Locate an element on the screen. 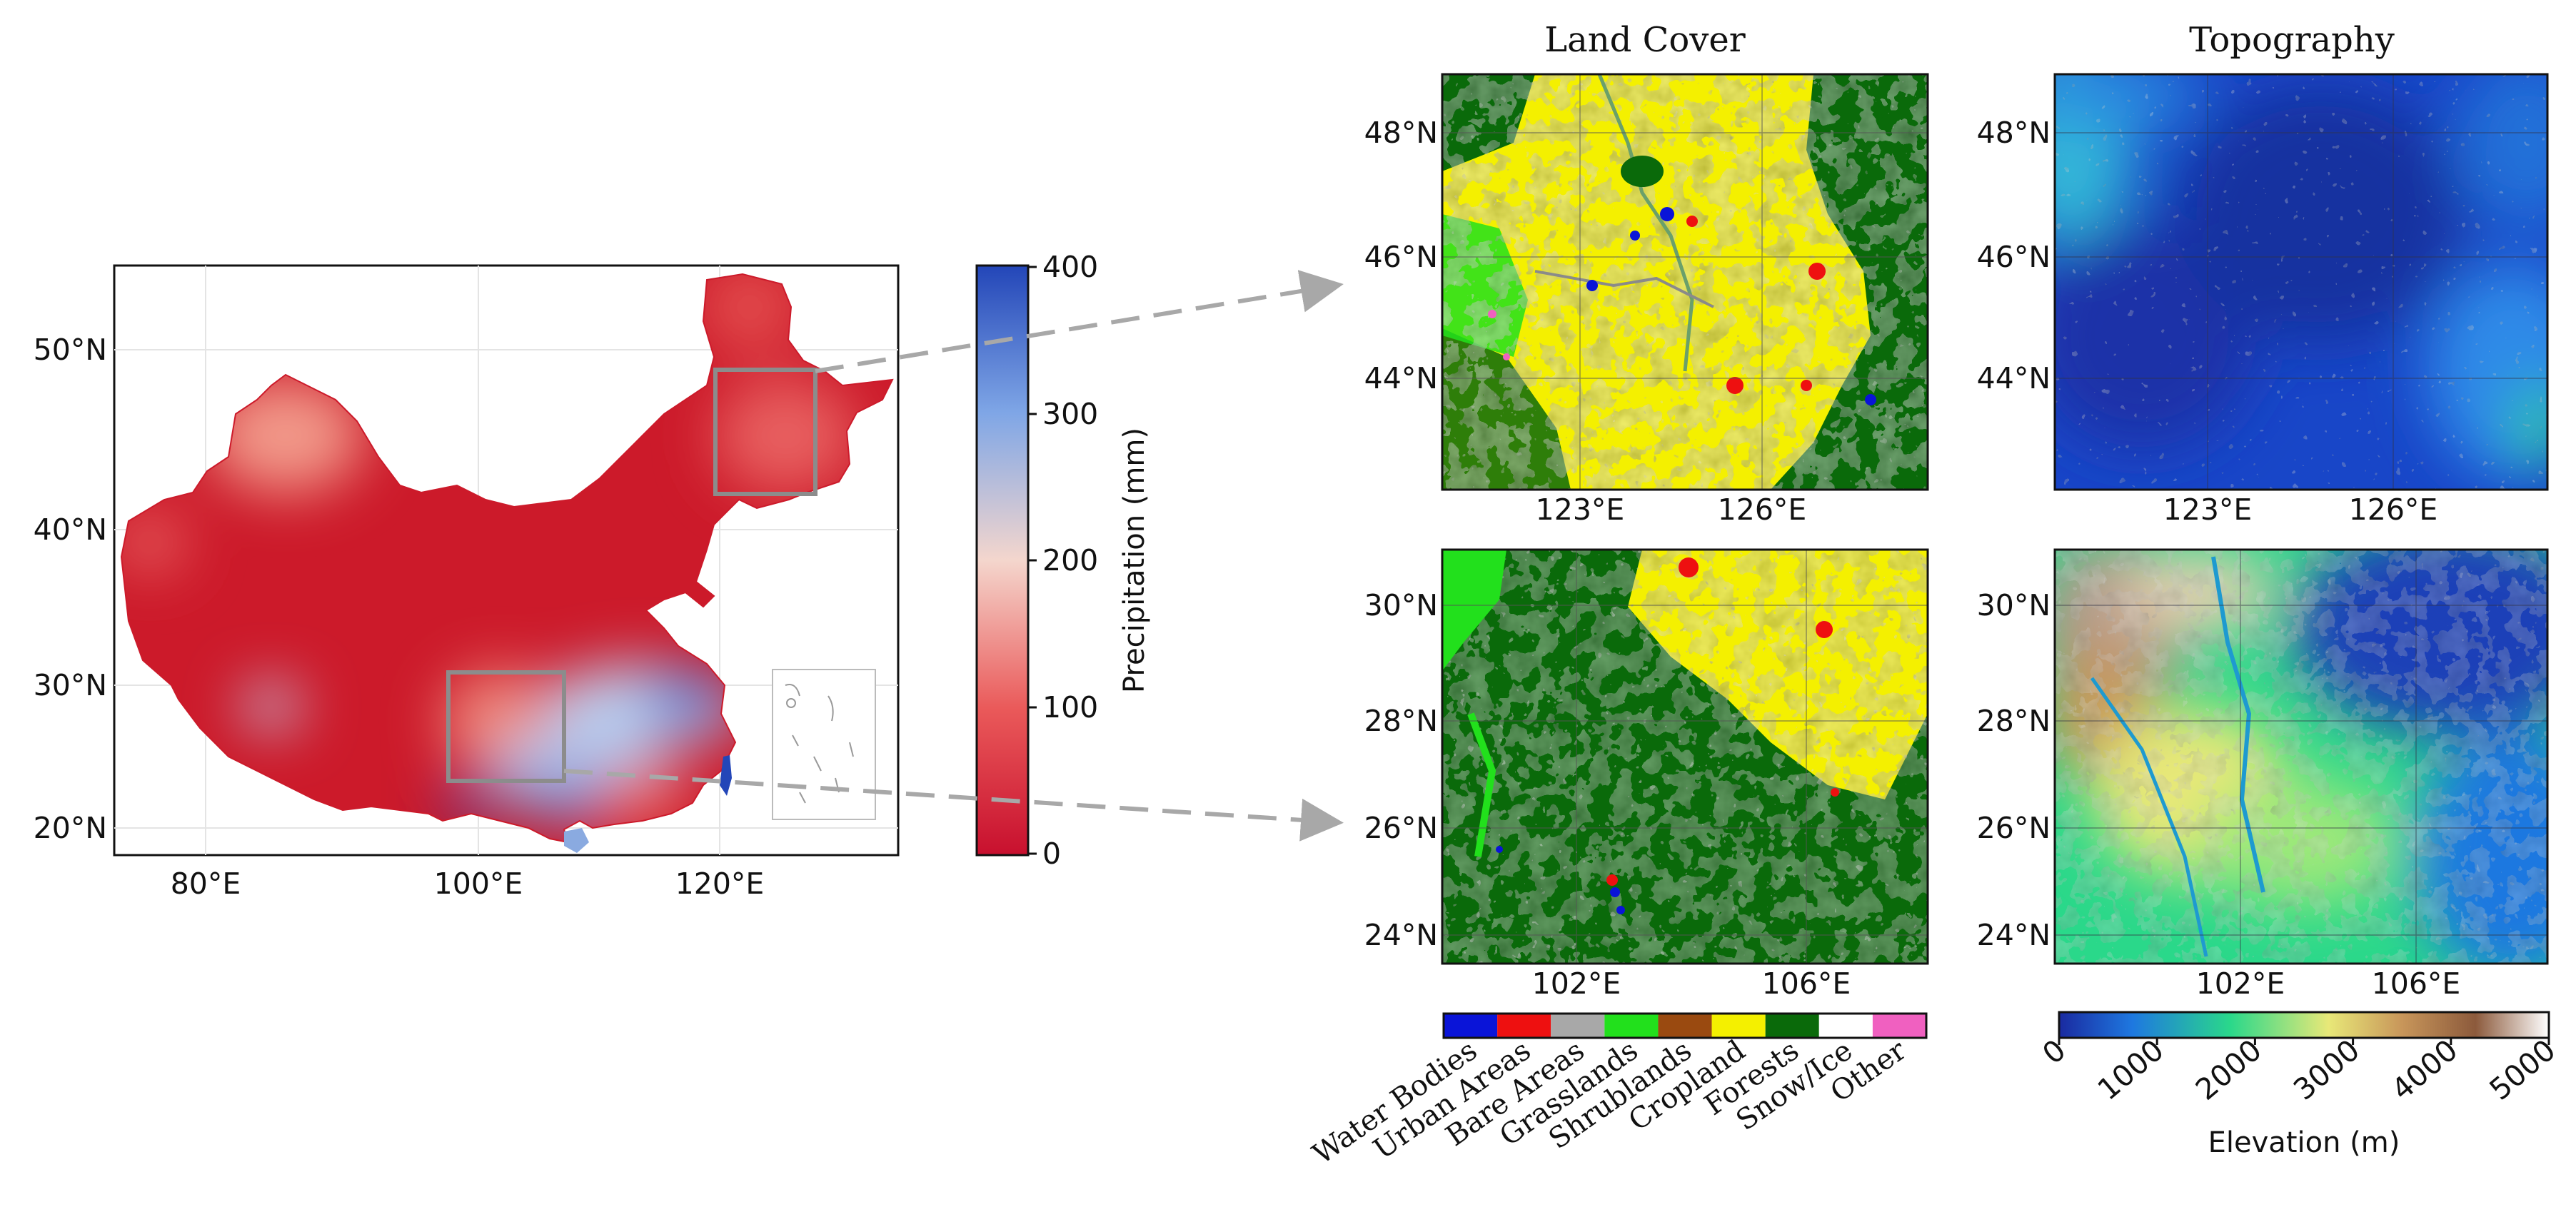 The width and height of the screenshot is (2576, 1207). elevation-colorbar: 0 1000 2000 3000 4000 5000 Elevation (m) is located at coordinates (2299, 1085).